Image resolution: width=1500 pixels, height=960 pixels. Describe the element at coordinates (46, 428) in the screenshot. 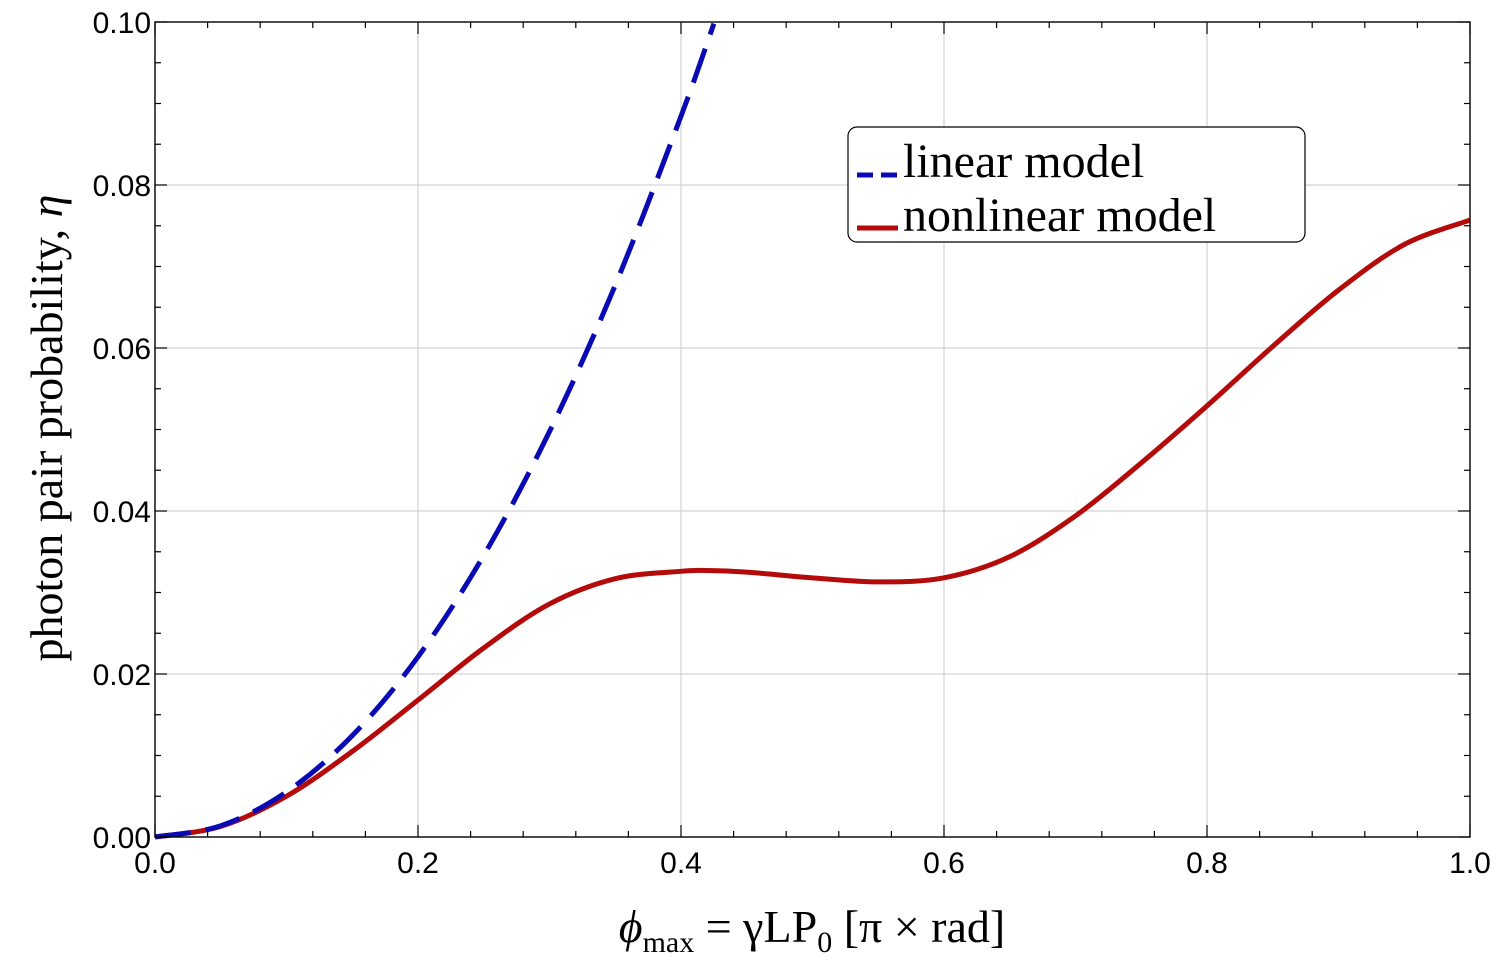

I see `y-axis-title: photon pair probability, η` at that location.